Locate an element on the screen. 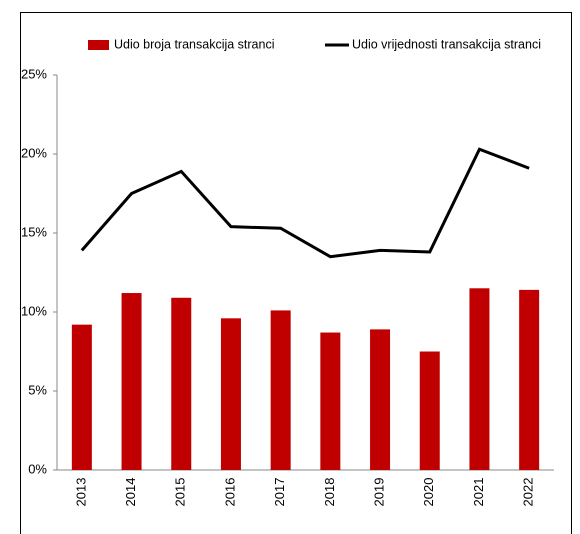 Image resolution: width=580 pixels, height=534 pixels. x-tick-label: 2019 is located at coordinates (378, 492).